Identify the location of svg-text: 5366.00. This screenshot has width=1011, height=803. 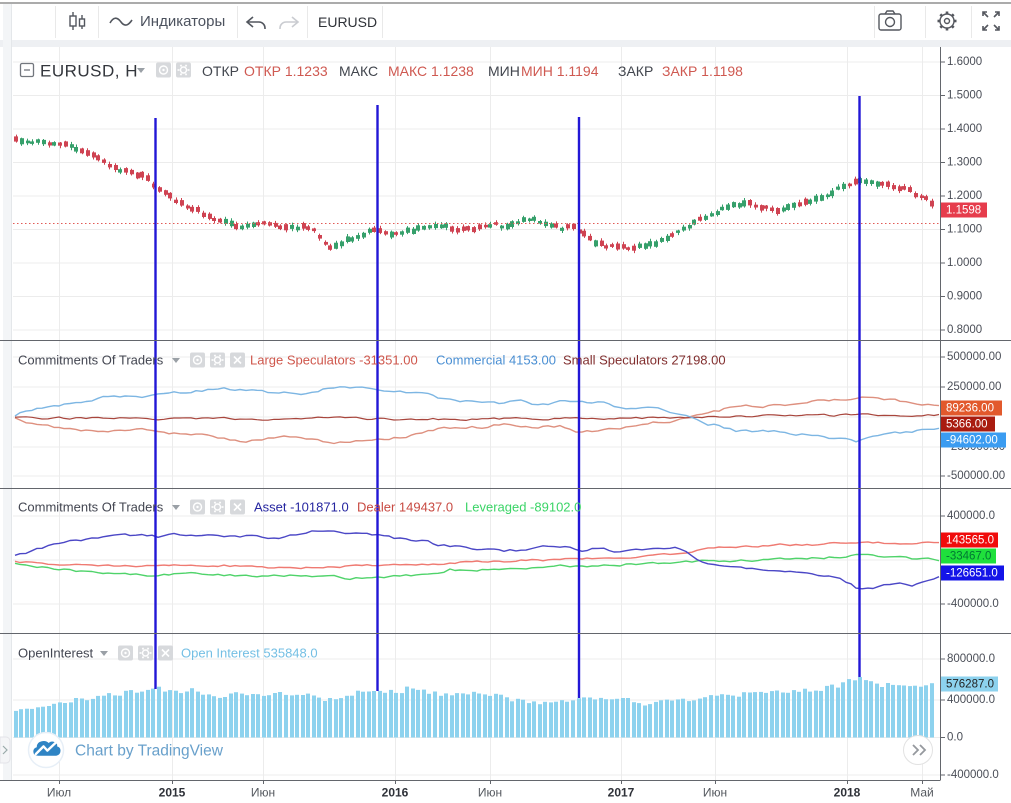
(967, 425).